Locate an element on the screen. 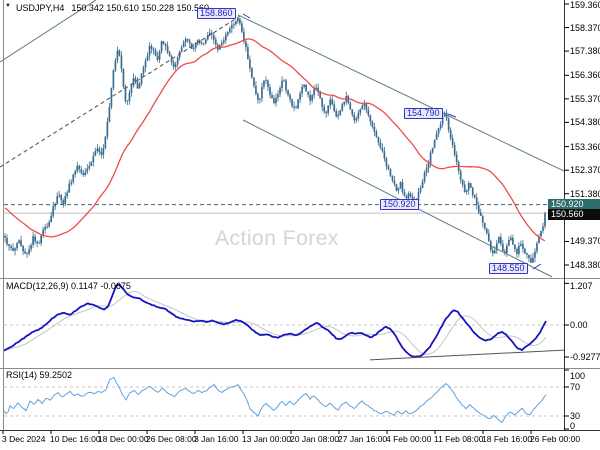  rsi-tick-label: 0 is located at coordinates (573, 426).